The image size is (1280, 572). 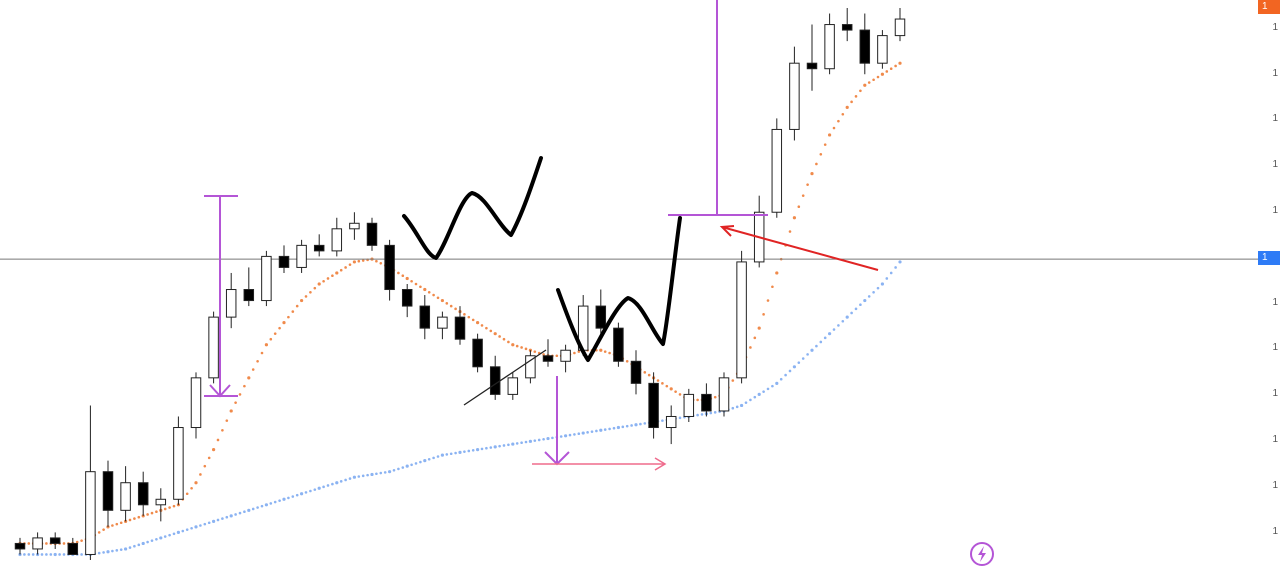 What do you see at coordinates (505, 377) in the screenshot?
I see `annotation-trendline` at bounding box center [505, 377].